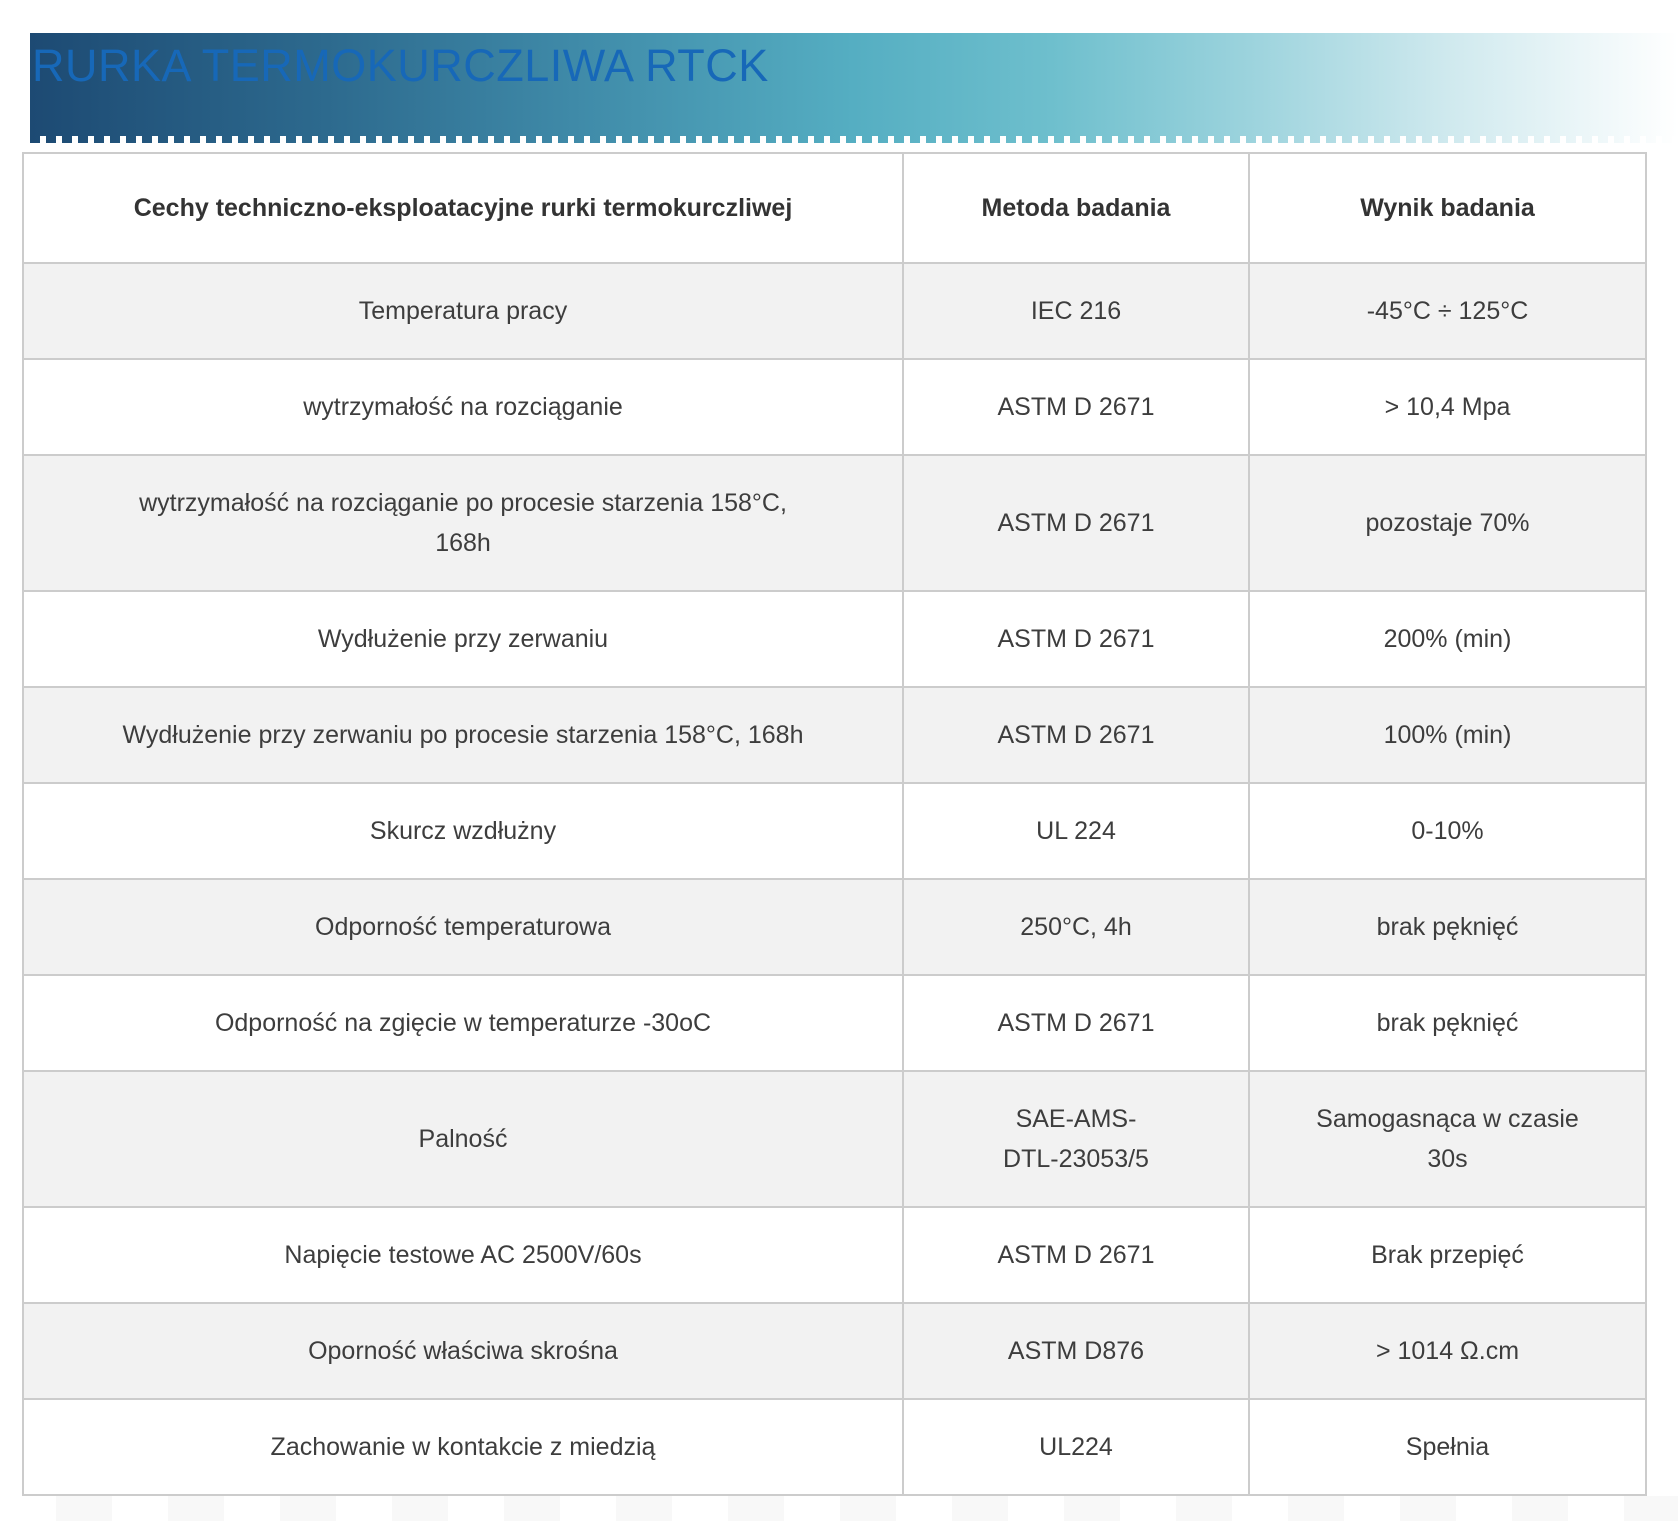 The width and height of the screenshot is (1678, 1521). Describe the element at coordinates (1447, 407) in the screenshot. I see `result-cell: > 10,4 Mpa` at that location.